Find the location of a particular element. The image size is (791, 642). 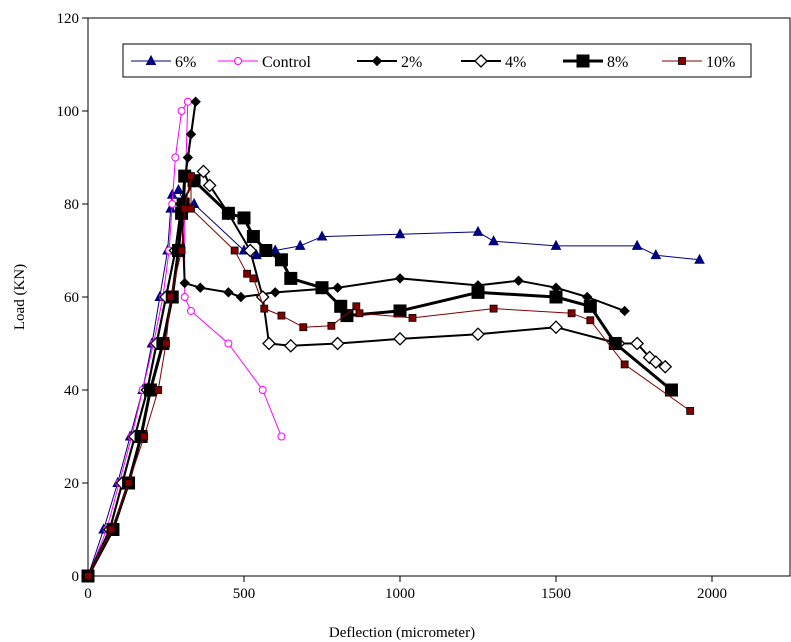

legend-label: 4% is located at coordinates (515, 62).